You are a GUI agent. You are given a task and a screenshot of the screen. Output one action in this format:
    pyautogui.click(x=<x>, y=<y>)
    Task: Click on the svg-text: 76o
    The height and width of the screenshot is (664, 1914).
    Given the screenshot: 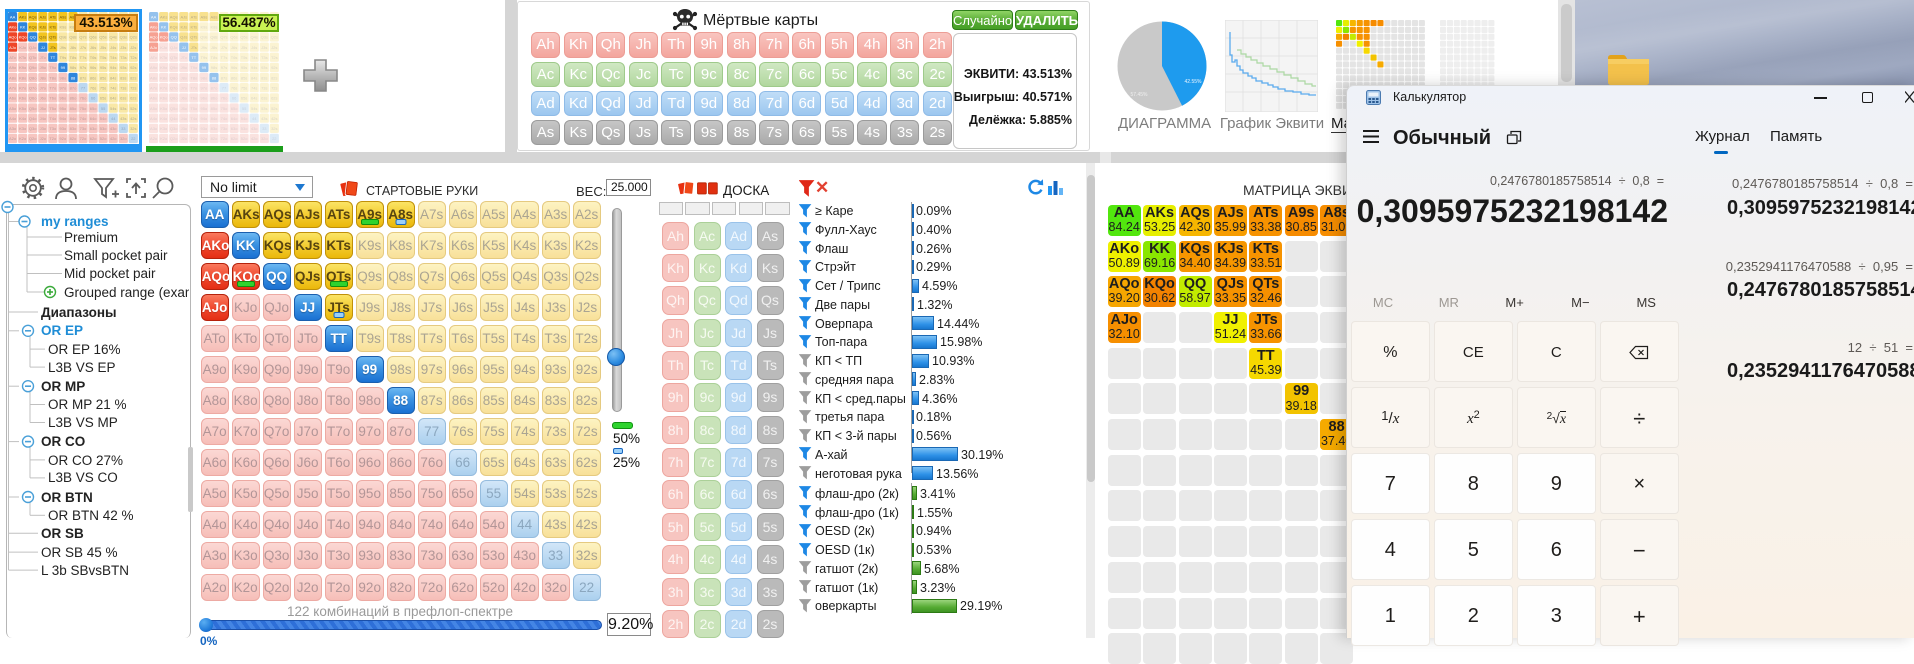 What is the action you would take?
    pyautogui.click(x=224, y=98)
    